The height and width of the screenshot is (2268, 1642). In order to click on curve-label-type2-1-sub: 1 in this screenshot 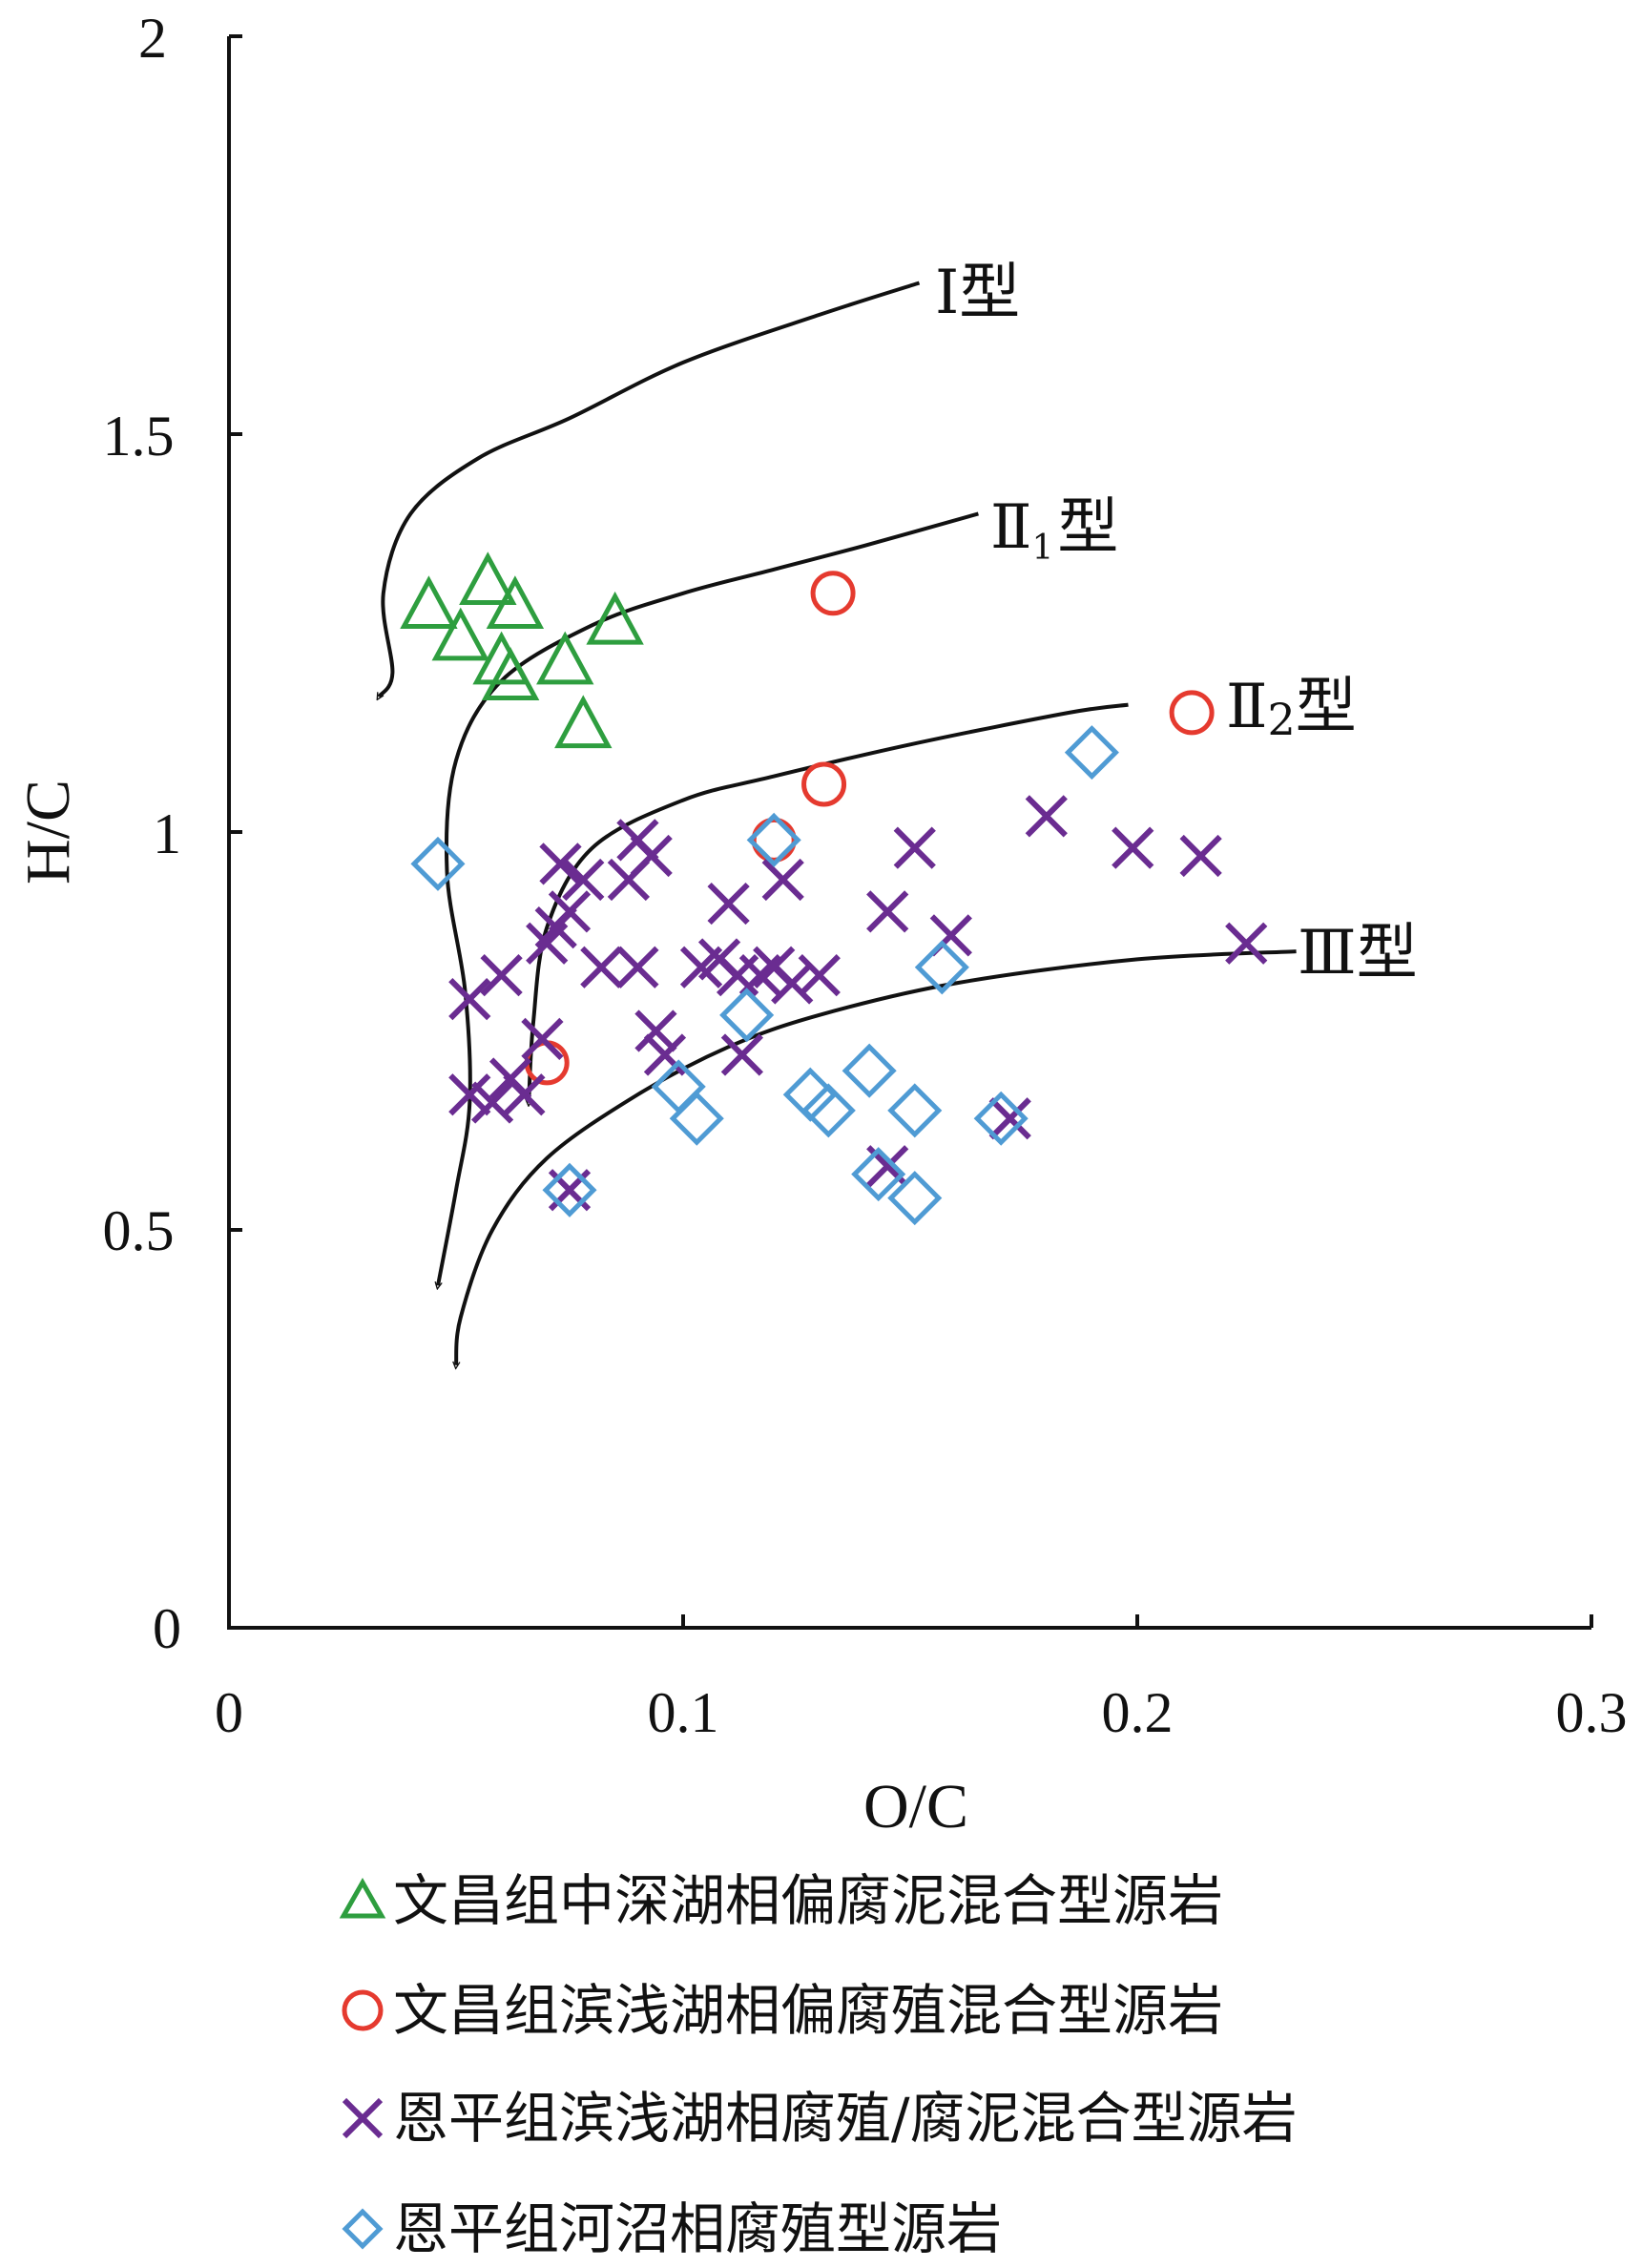, I will do `click(1043, 548)`.